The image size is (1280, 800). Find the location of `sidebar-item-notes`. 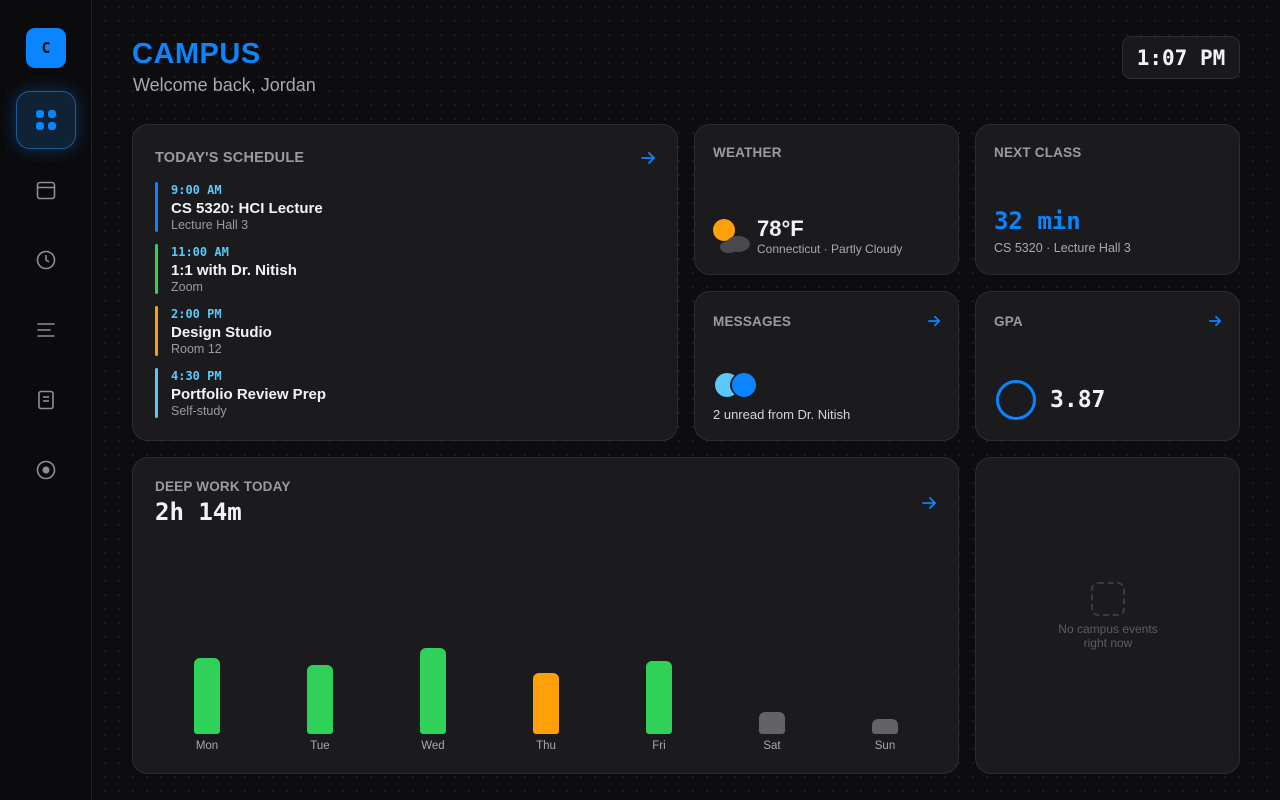

sidebar-item-notes is located at coordinates (46, 400).